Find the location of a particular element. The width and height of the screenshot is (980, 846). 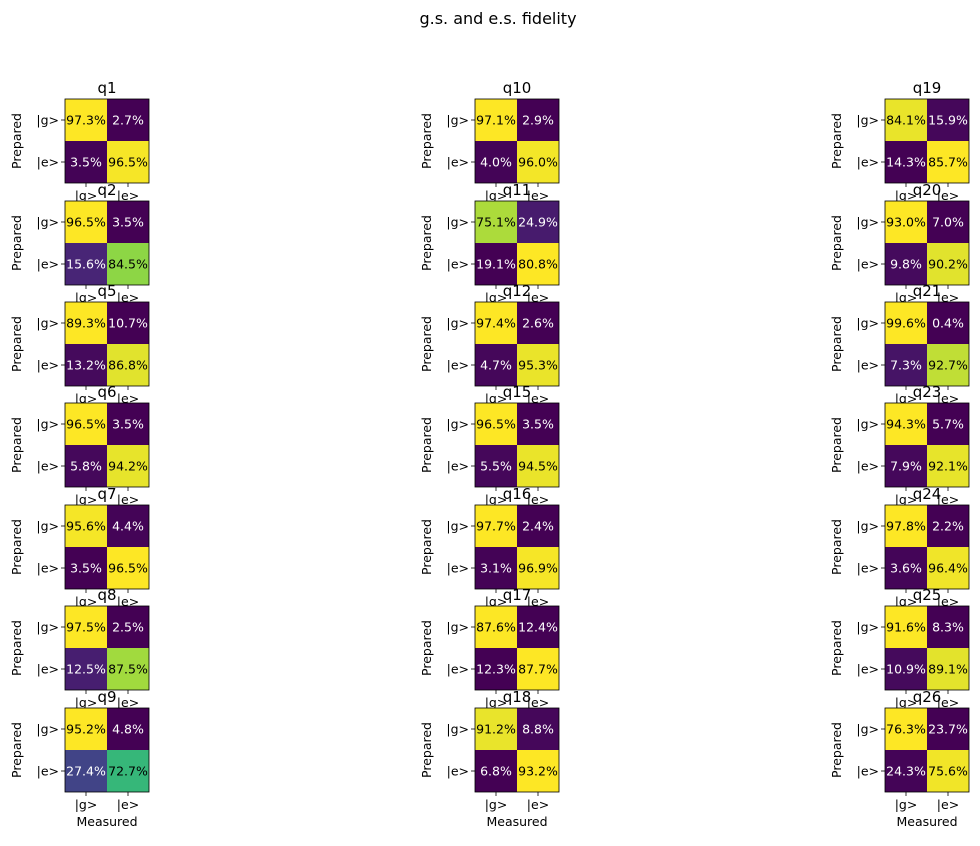

cell-label-q24-r1-c1: 96.4% is located at coordinates (948, 568).